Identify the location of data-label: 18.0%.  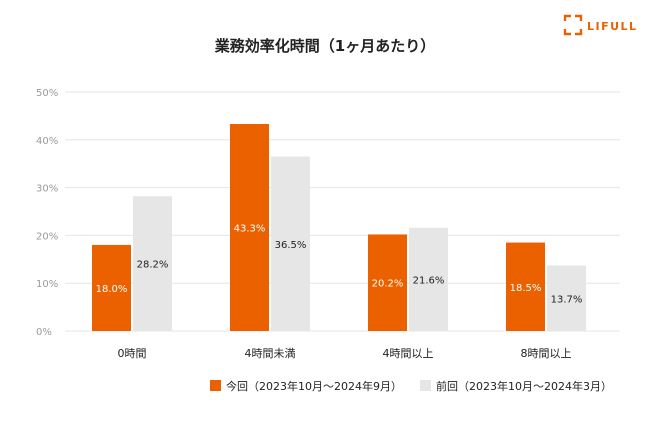
(112, 289).